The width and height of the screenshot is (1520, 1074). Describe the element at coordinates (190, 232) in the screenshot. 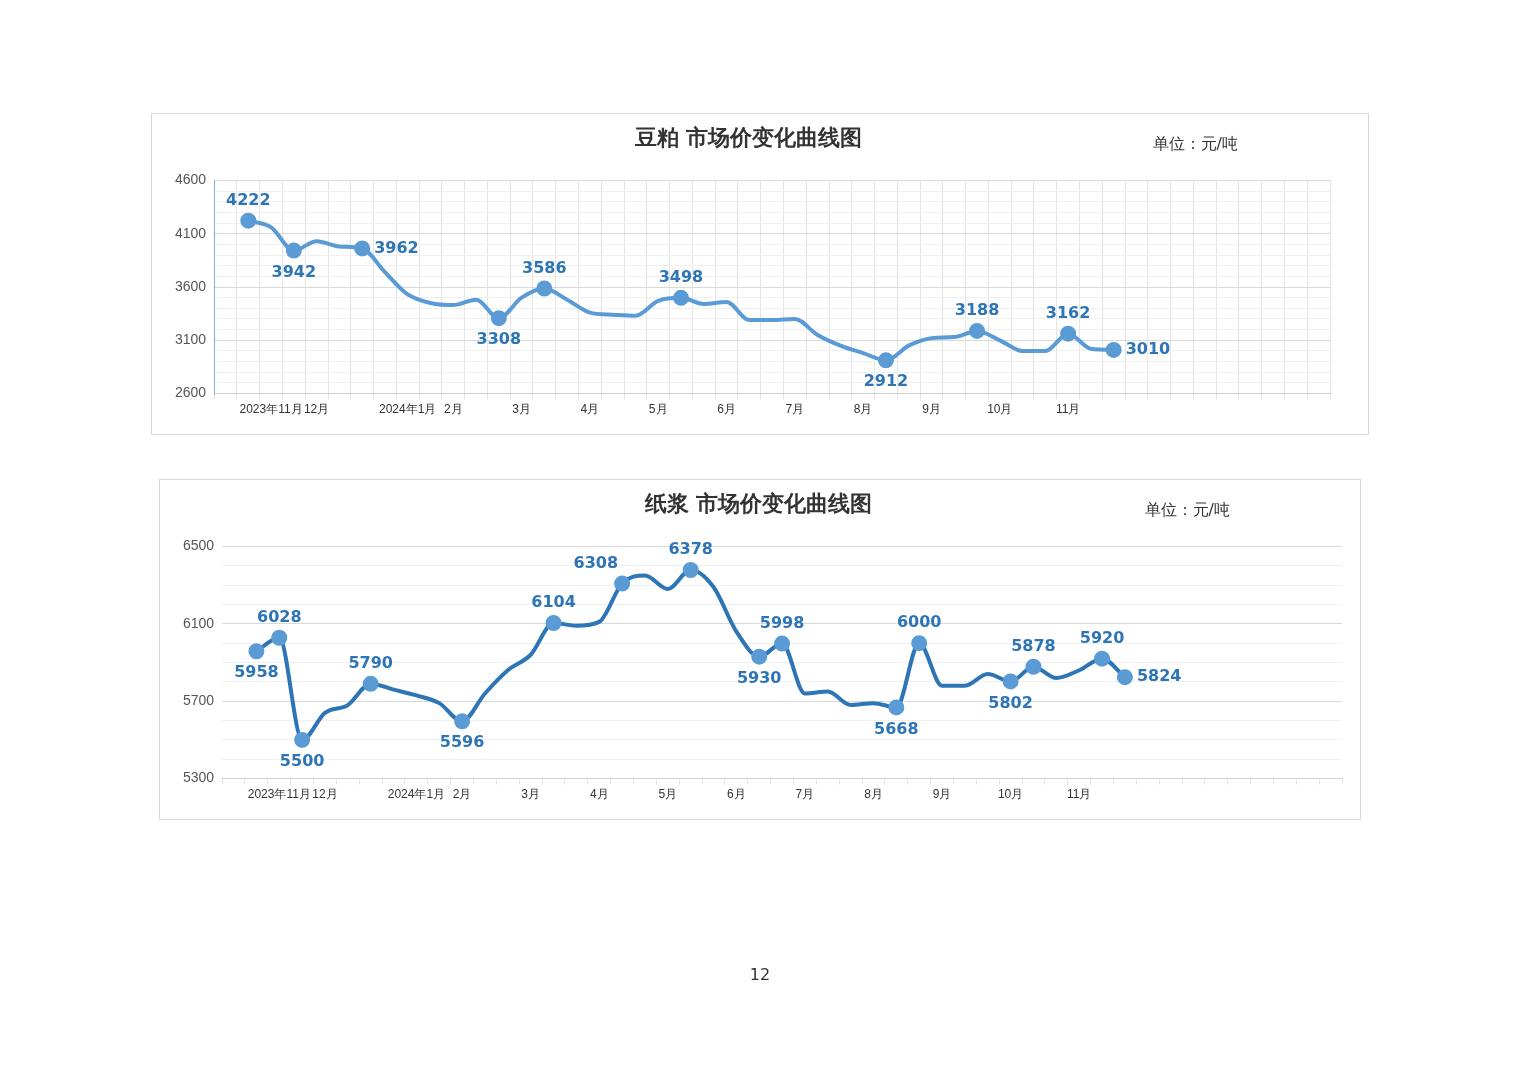

I see `y-tick-label: 4100` at that location.